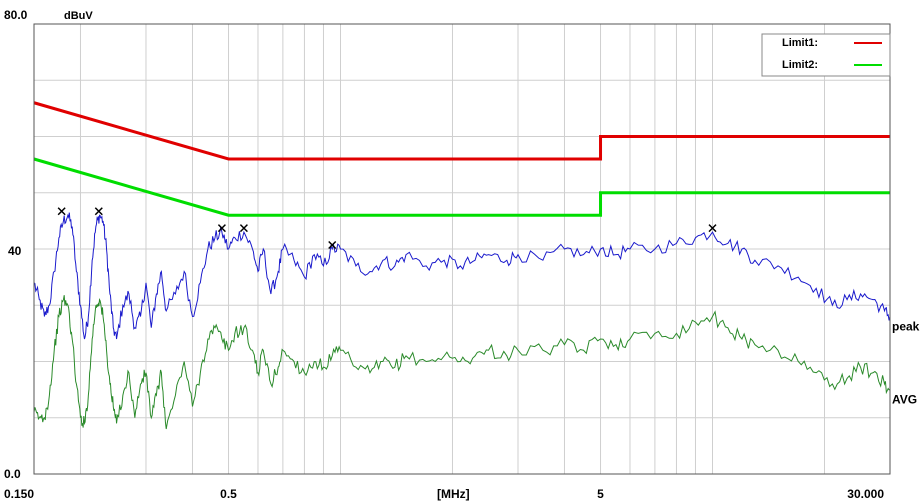  What do you see at coordinates (78, 16) in the screenshot?
I see `y-axis-label: dBuV` at bounding box center [78, 16].